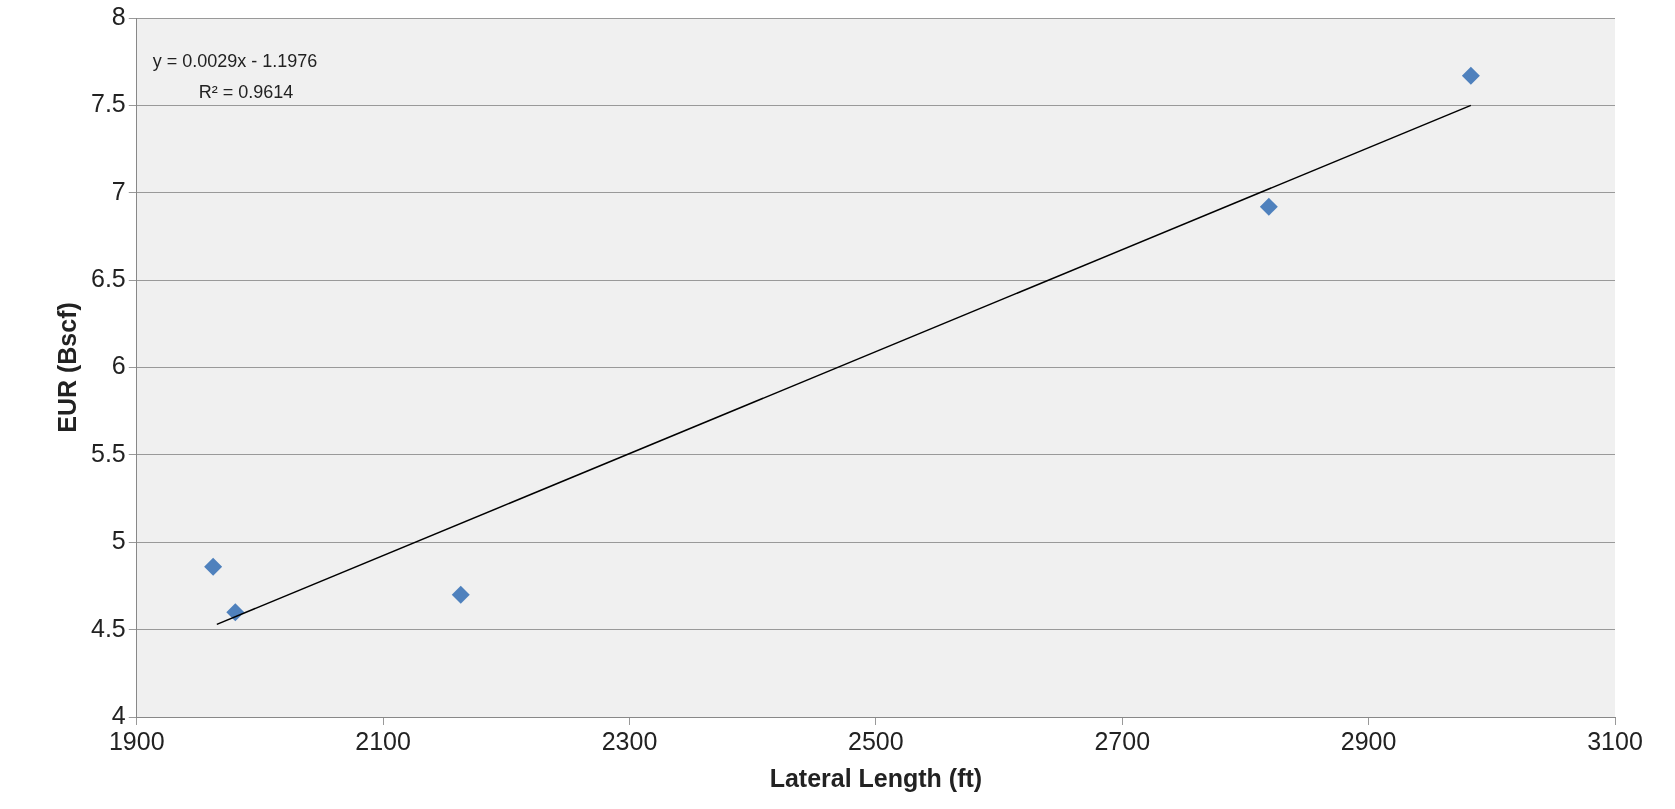 The width and height of the screenshot is (1675, 809). What do you see at coordinates (1615, 740) in the screenshot?
I see `x-tick-label: 3100` at bounding box center [1615, 740].